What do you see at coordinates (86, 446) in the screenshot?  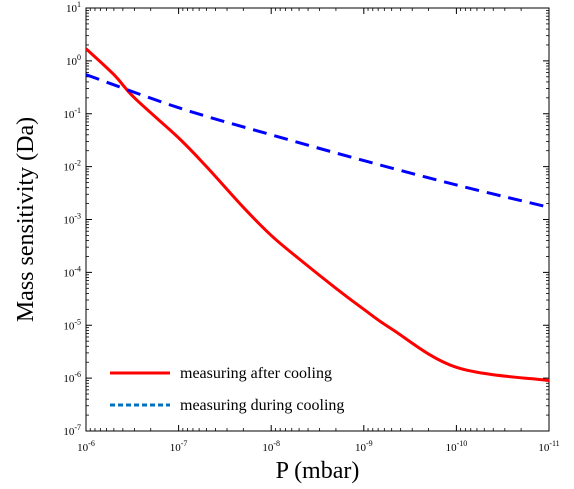 I see `x-tick-label: 10⁻⁶` at bounding box center [86, 446].